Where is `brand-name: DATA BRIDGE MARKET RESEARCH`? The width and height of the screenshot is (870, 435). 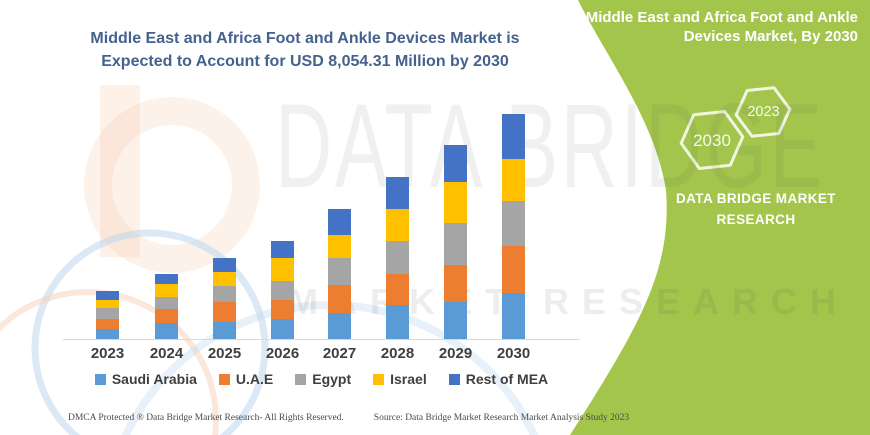 brand-name: DATA BRIDGE MARKET RESEARCH is located at coordinates (756, 209).